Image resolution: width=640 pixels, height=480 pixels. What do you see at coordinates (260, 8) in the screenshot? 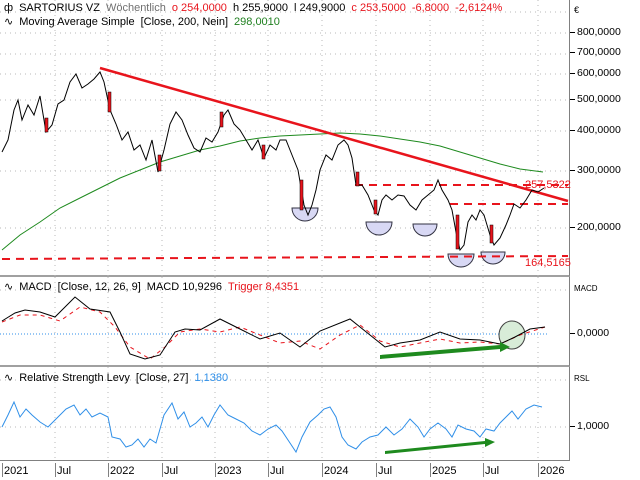
I see `high-value: h 255,9000` at bounding box center [260, 8].